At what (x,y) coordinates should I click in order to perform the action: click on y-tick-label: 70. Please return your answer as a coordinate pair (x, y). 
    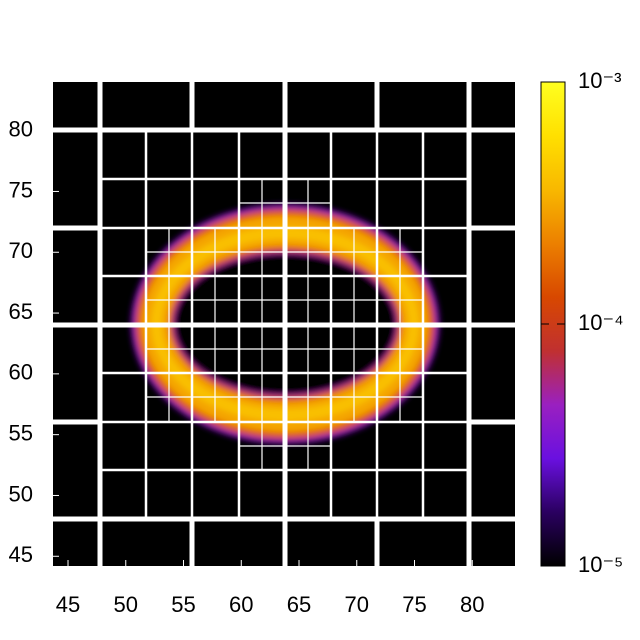
    Looking at the image, I should click on (21, 250).